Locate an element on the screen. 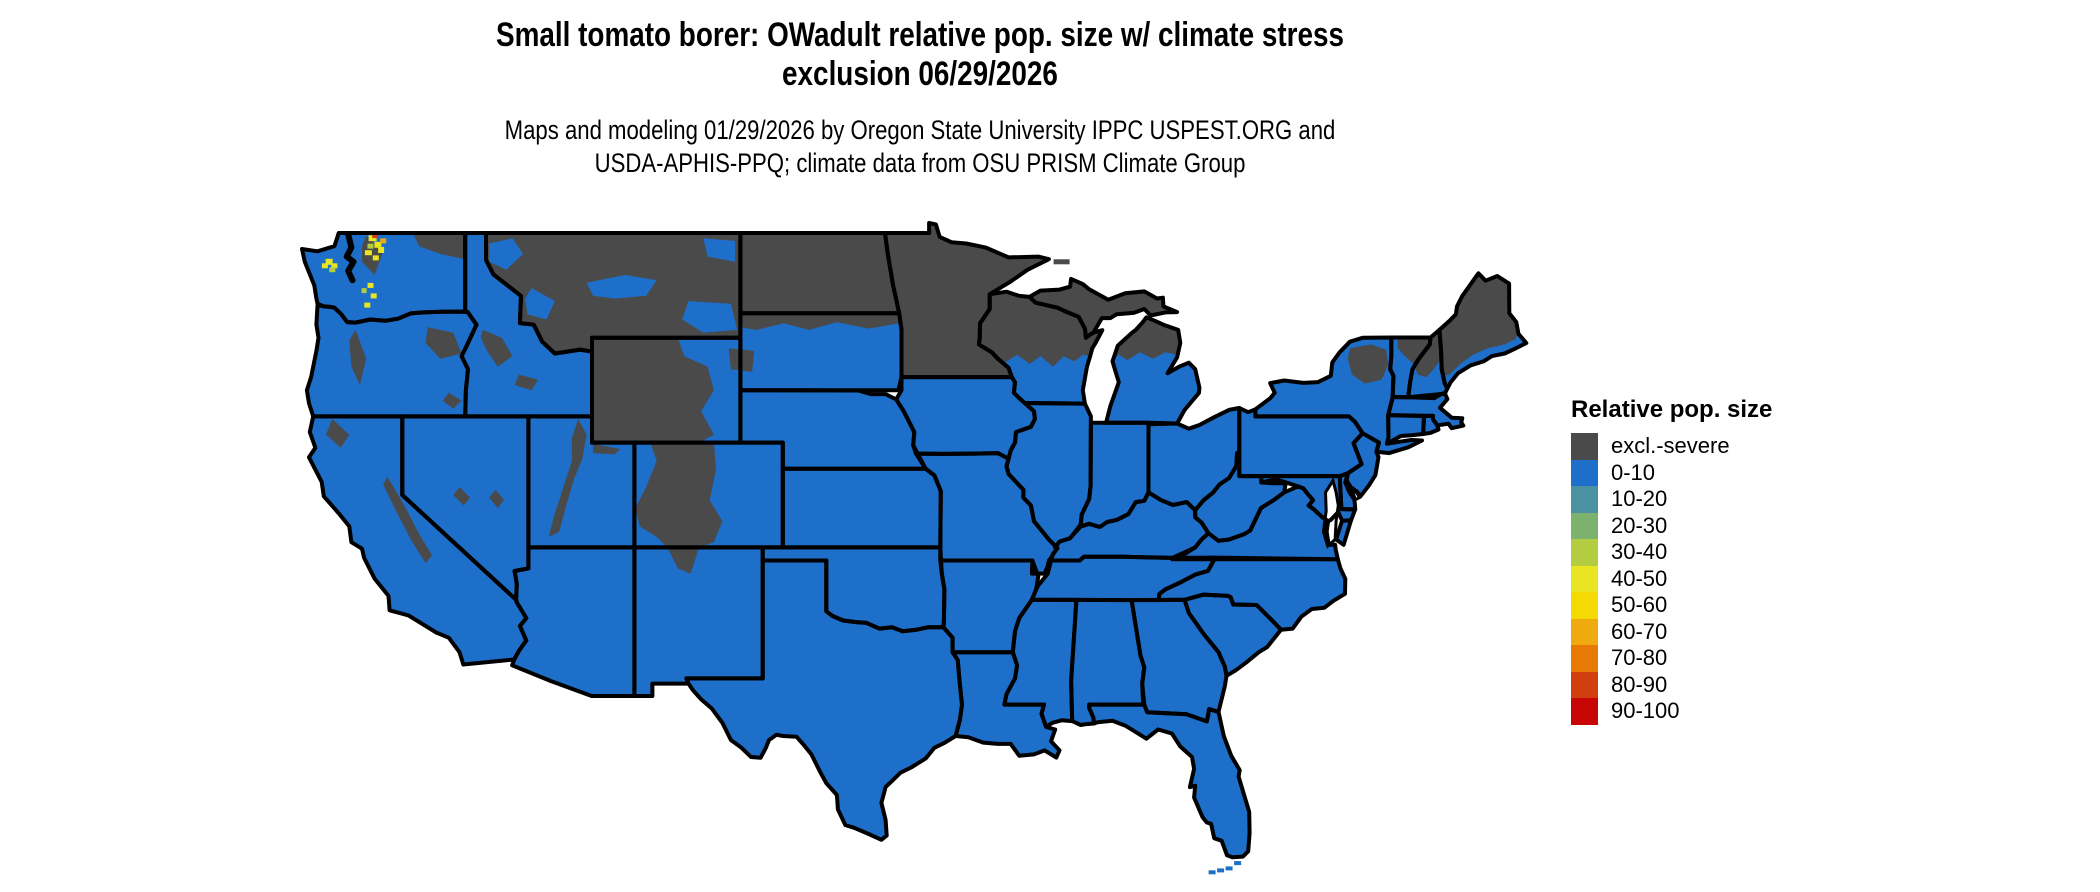 Image resolution: width=2100 pixels, height=892 pixels. state-shape-TX is located at coordinates (824, 700).